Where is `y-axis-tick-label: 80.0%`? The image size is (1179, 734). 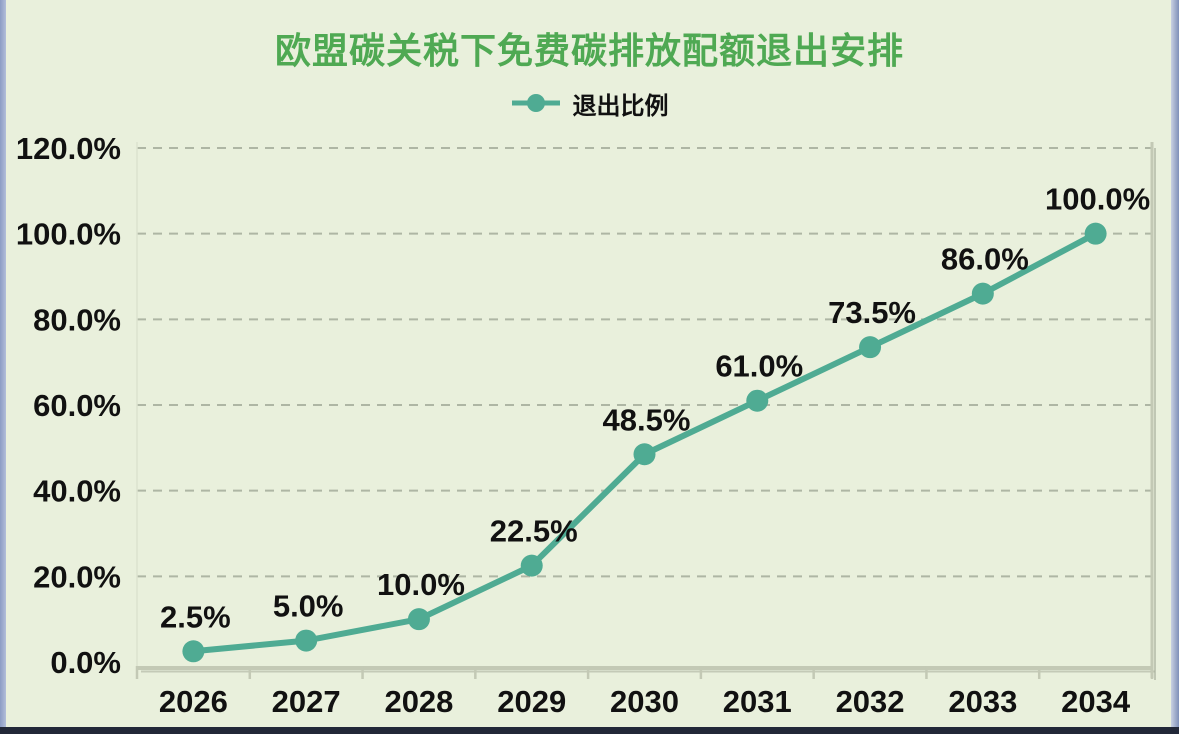 y-axis-tick-label: 80.0% is located at coordinates (77, 319).